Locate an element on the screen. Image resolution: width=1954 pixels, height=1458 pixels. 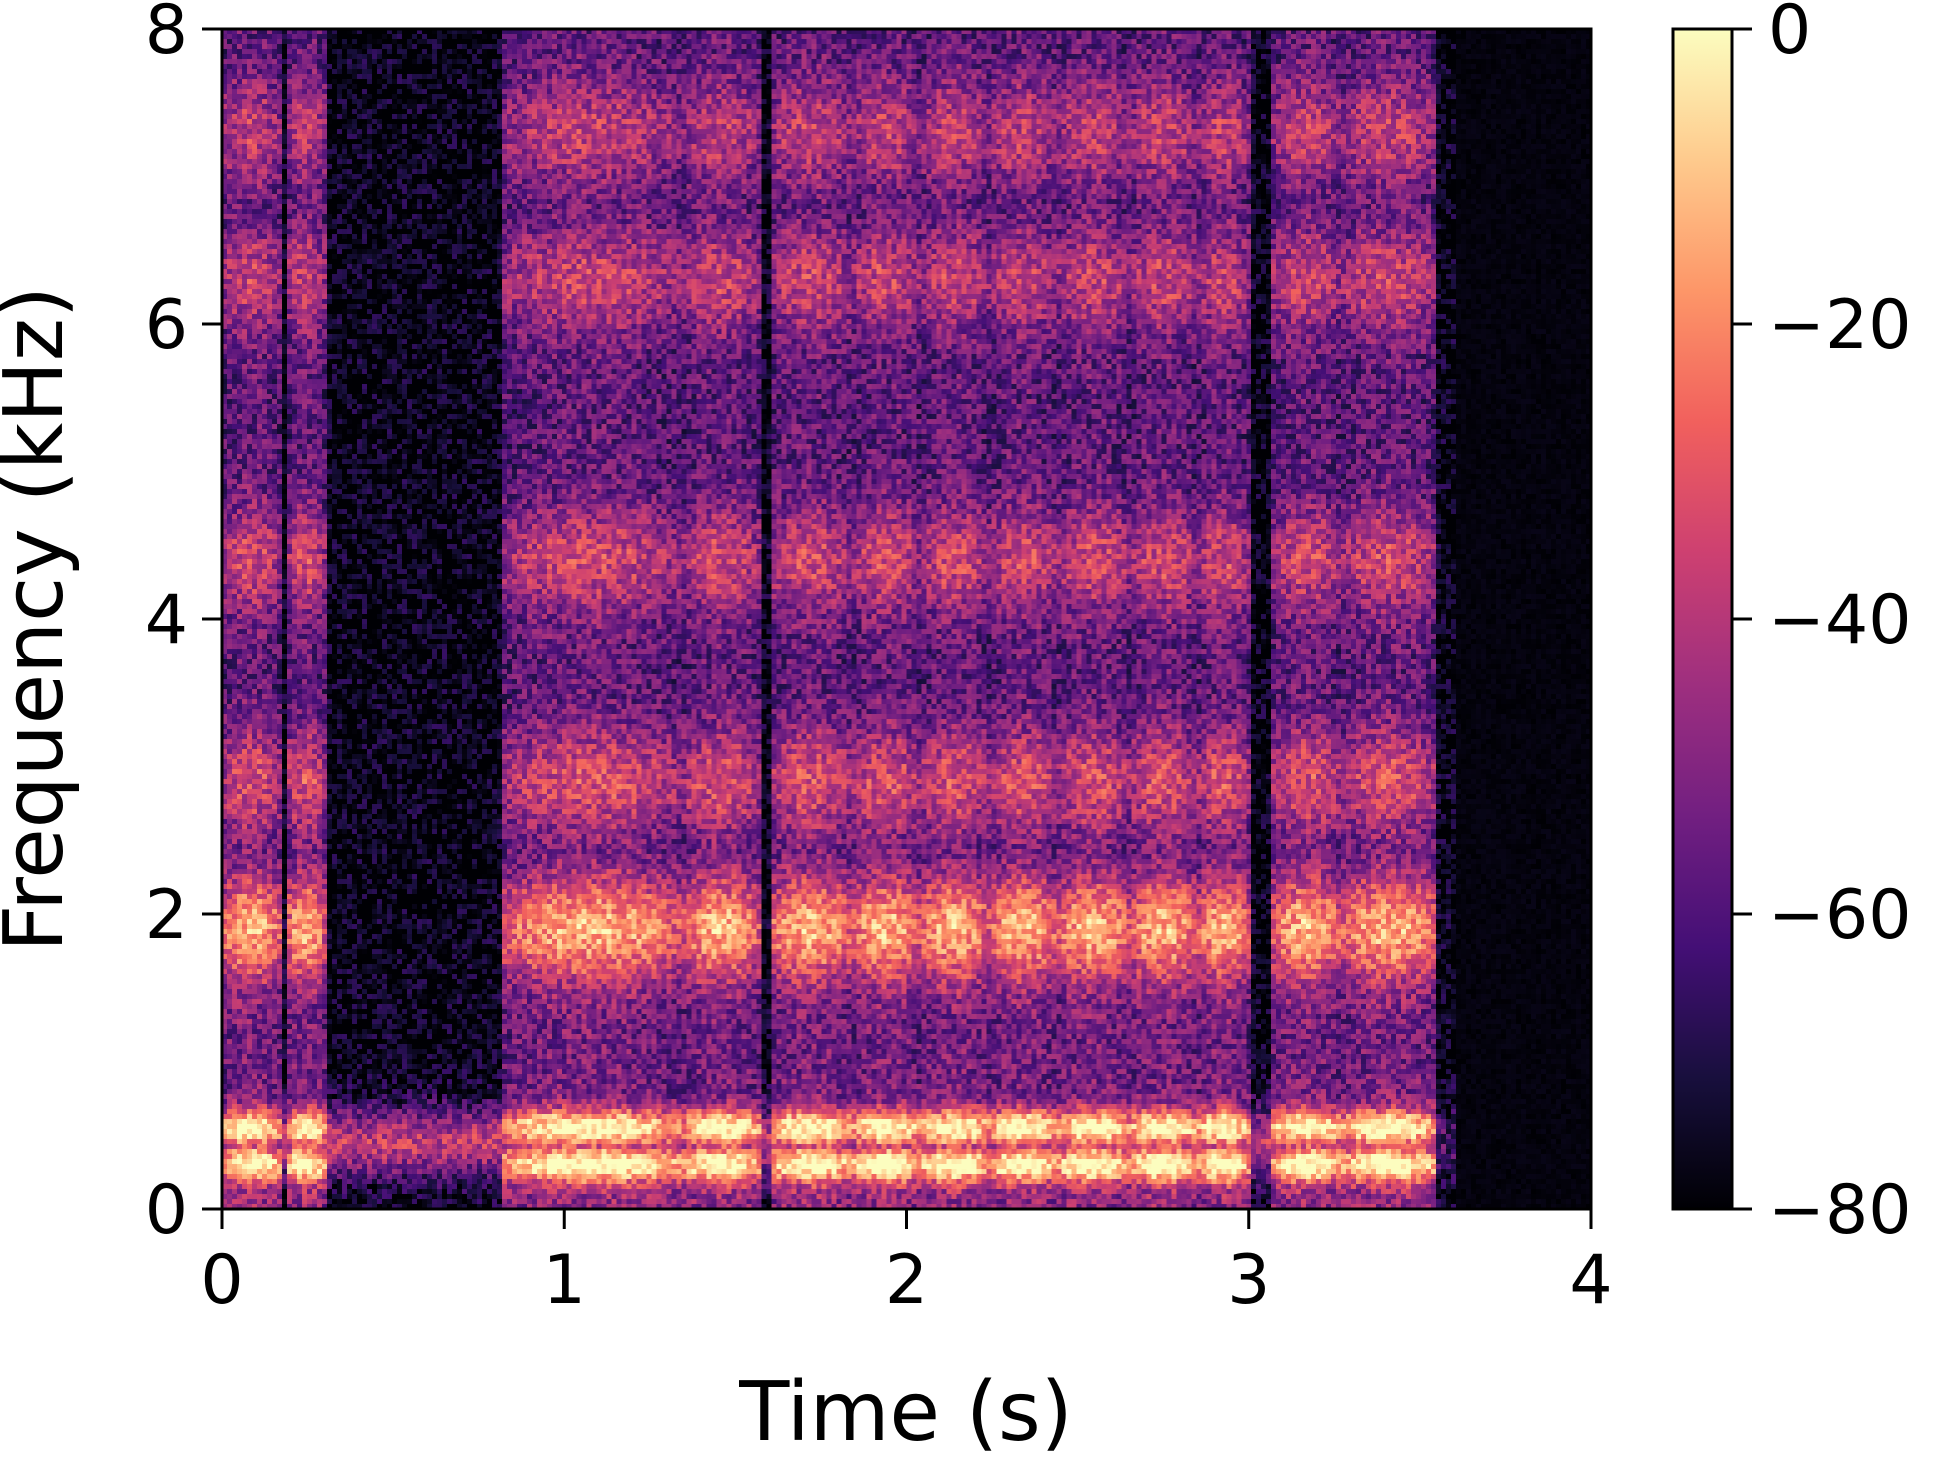
y-tick-label: 2 is located at coordinates (166, 915).